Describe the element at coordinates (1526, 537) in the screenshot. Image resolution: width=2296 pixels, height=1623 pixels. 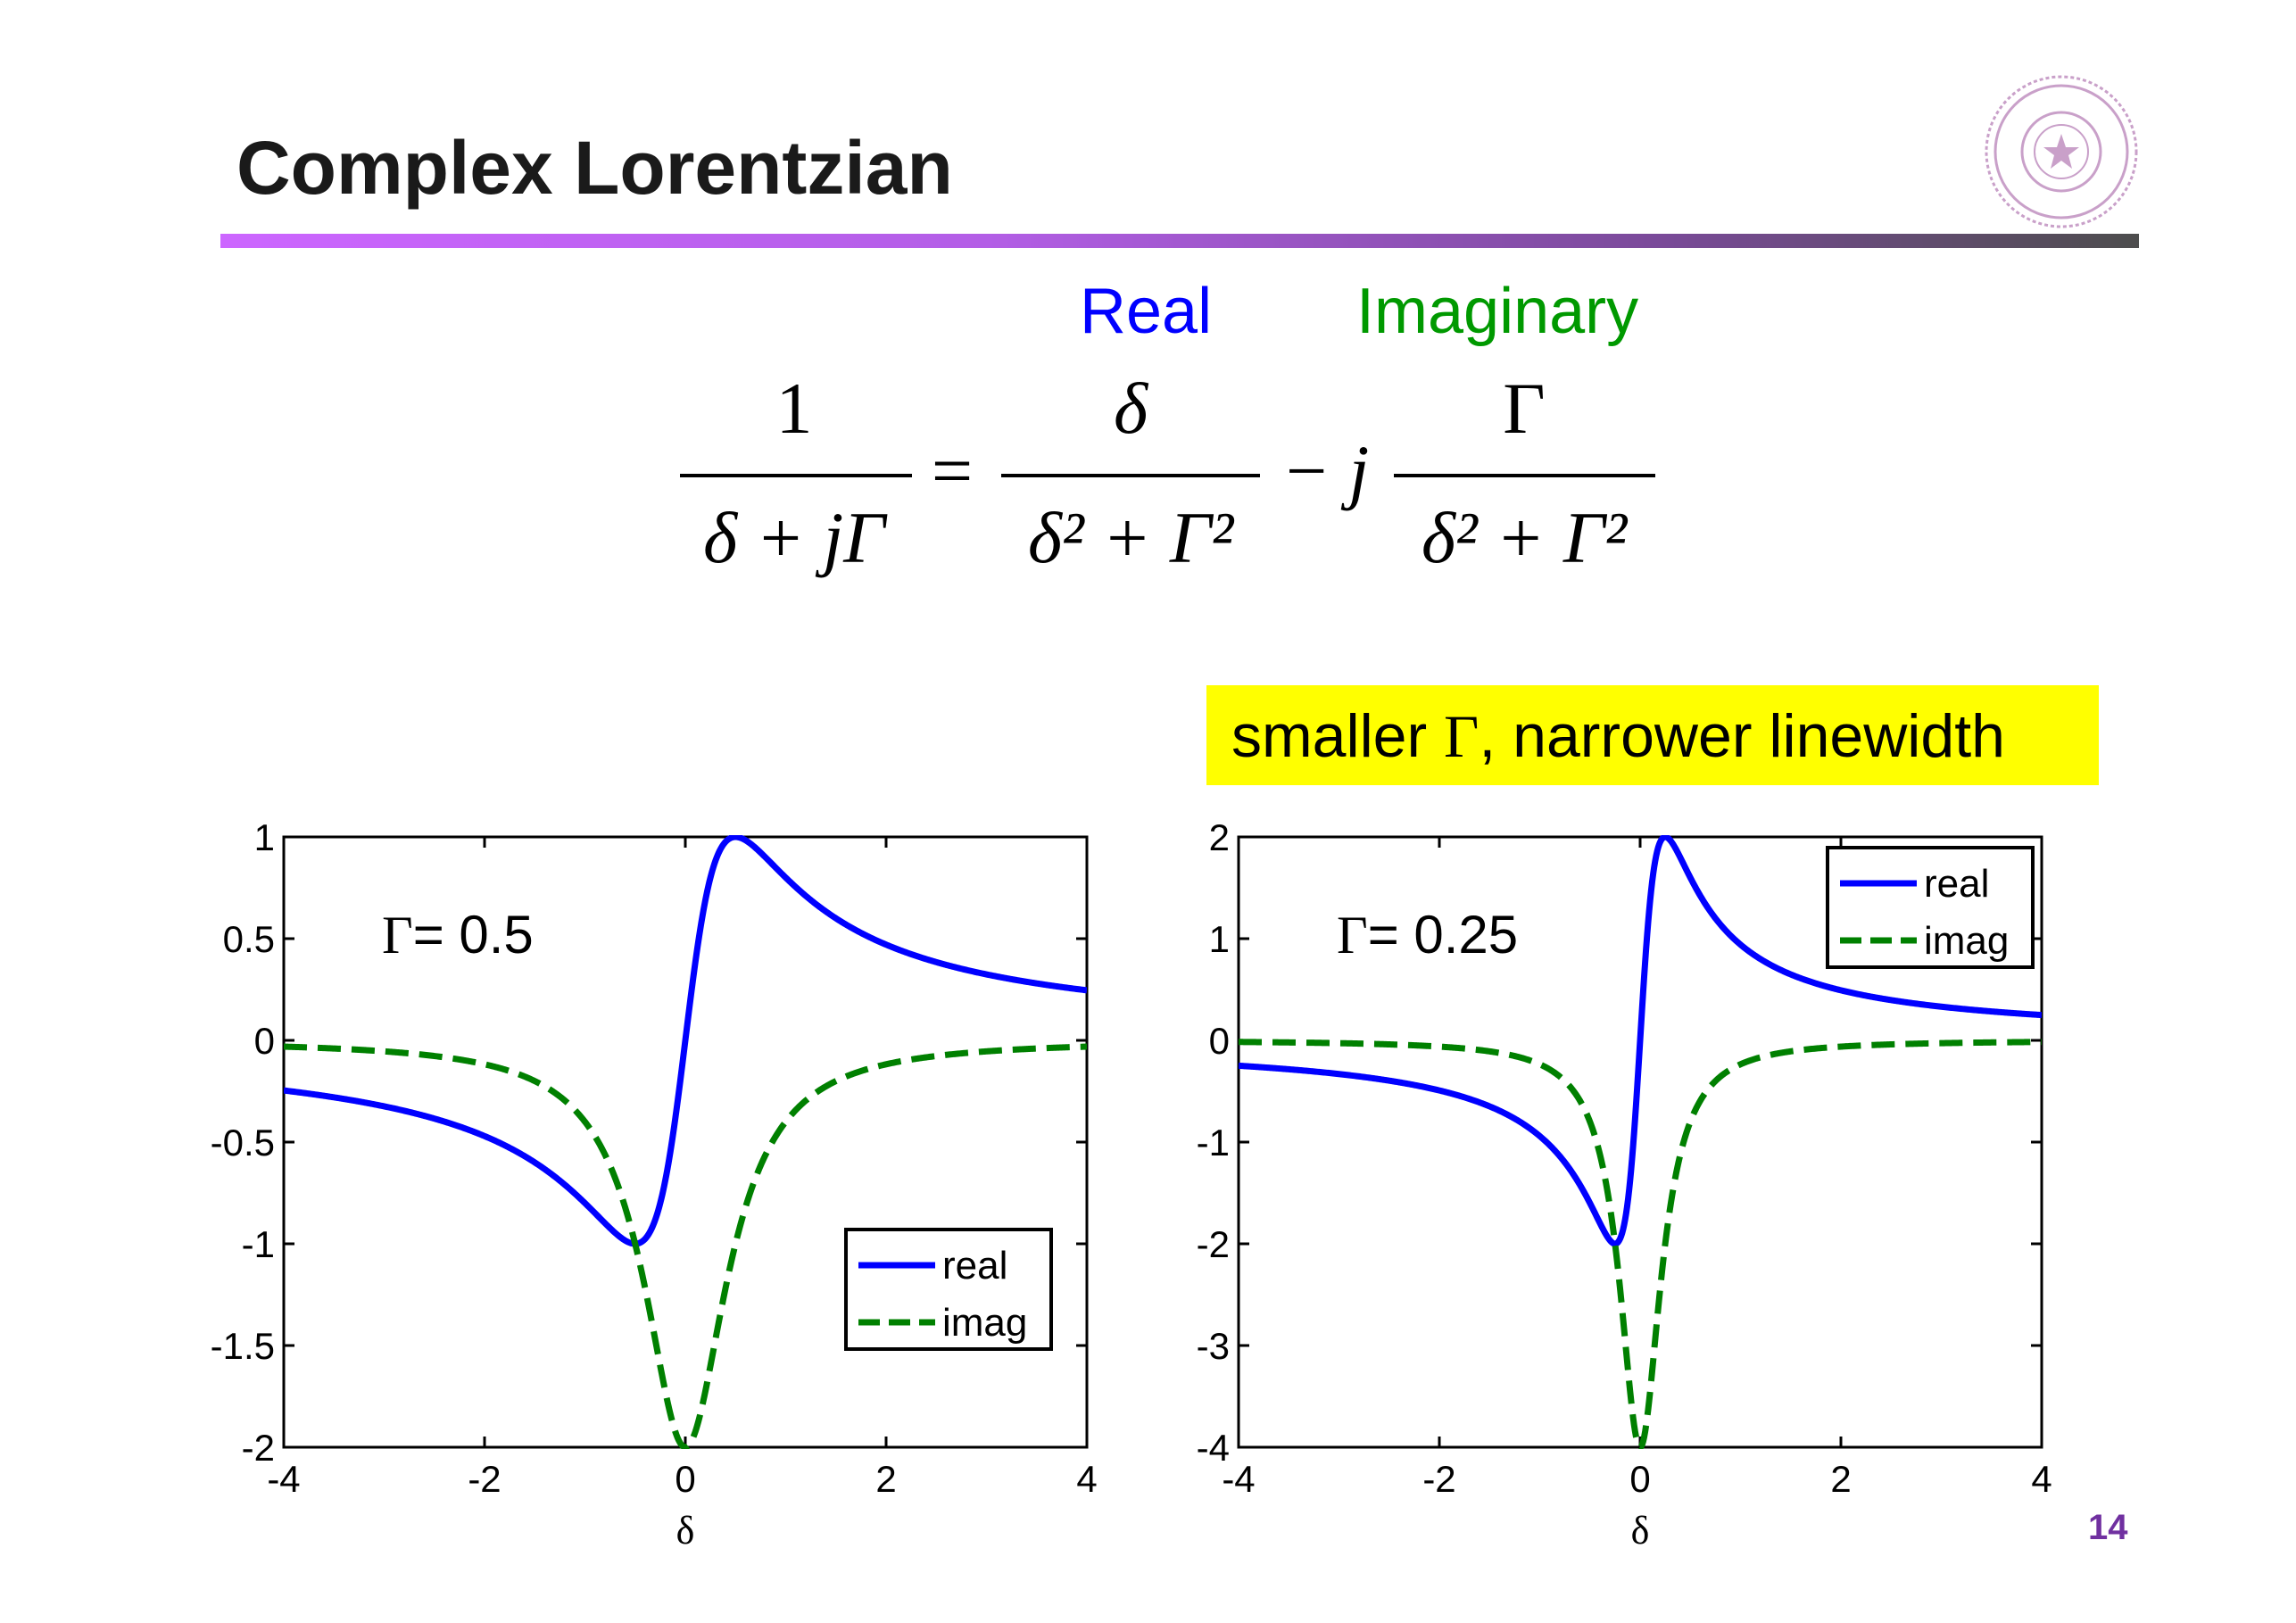
I see `imag-denominator: δ² + Γ²` at that location.